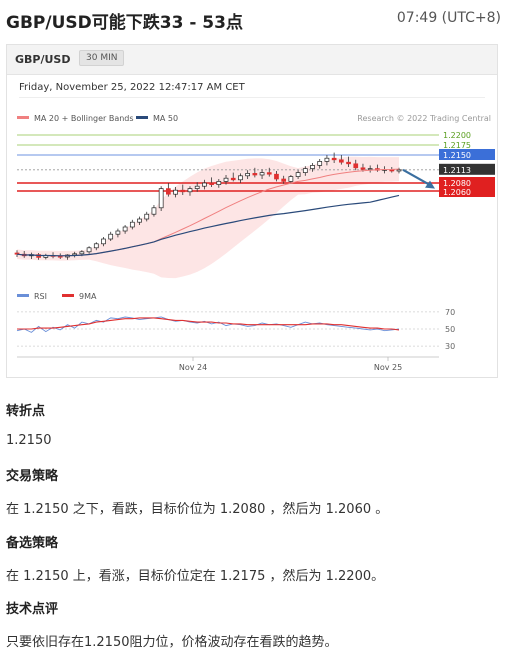 This screenshot has height=655, width=511. Describe the element at coordinates (252, 97) in the screenshot. I see `divider` at that location.